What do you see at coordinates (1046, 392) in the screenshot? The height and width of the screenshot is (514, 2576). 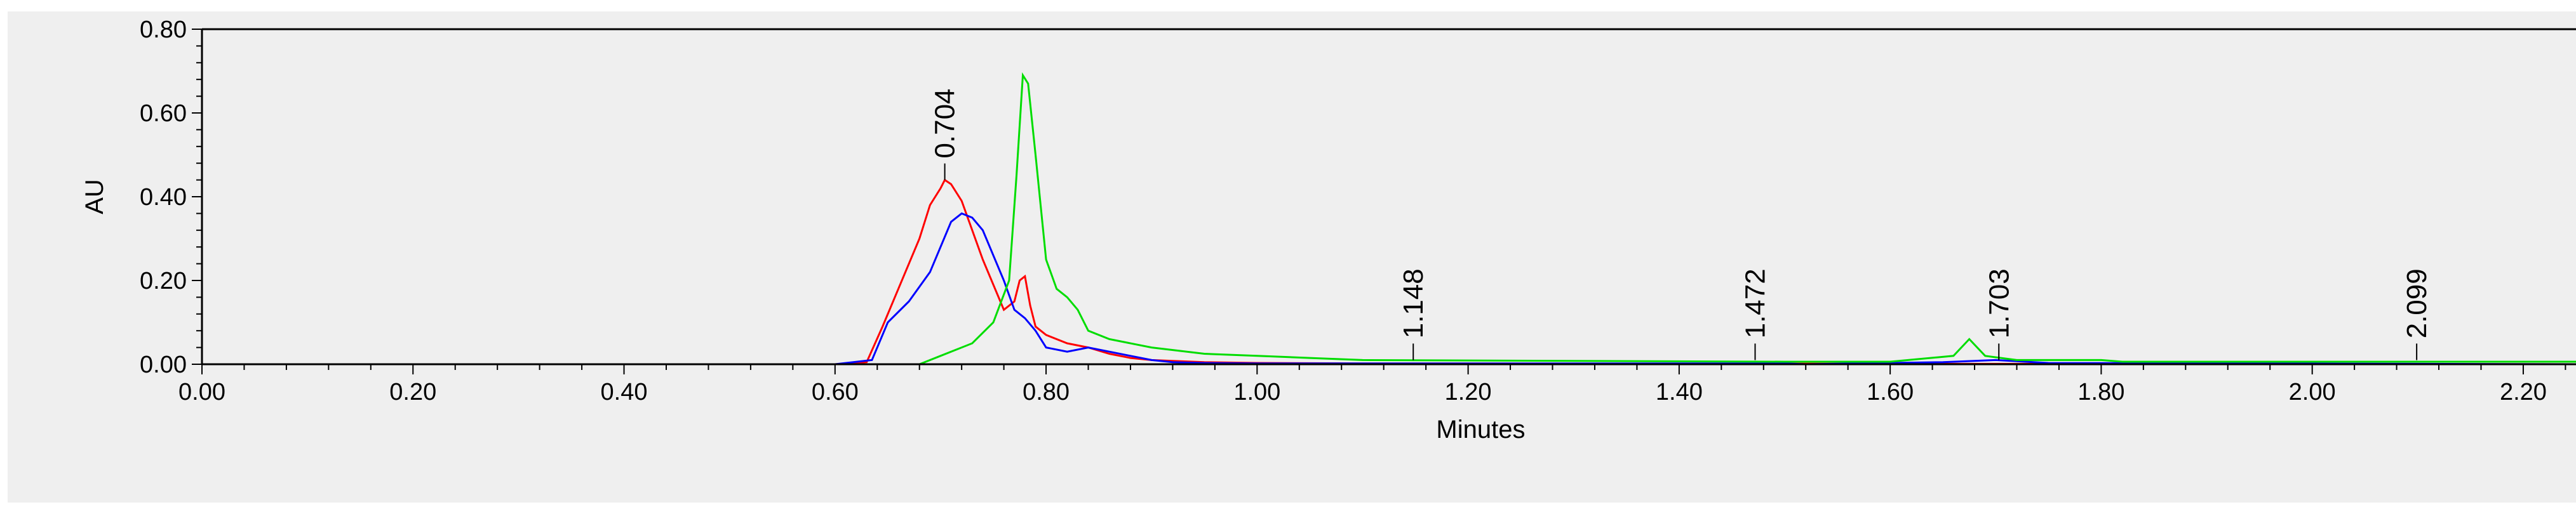 I see `x-tick-label: 0.80` at bounding box center [1046, 392].